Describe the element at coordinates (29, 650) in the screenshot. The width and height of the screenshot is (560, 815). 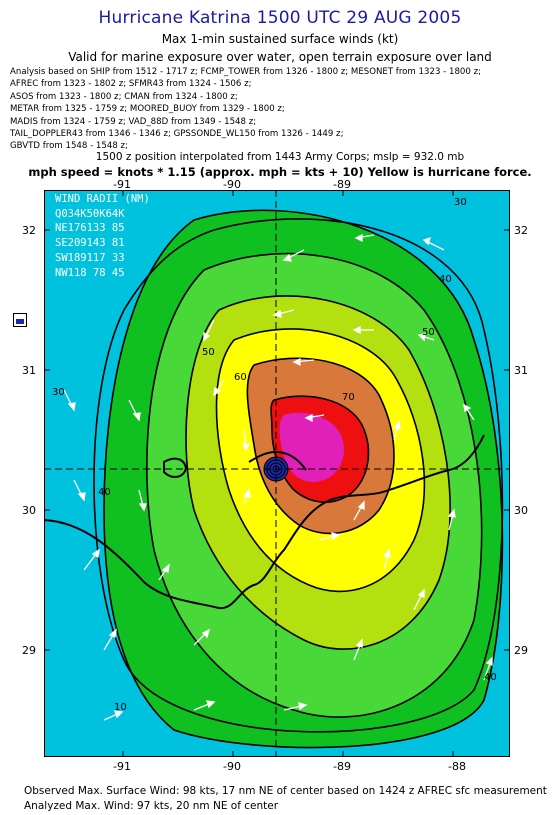
I see `lat-label-left: 29` at that location.